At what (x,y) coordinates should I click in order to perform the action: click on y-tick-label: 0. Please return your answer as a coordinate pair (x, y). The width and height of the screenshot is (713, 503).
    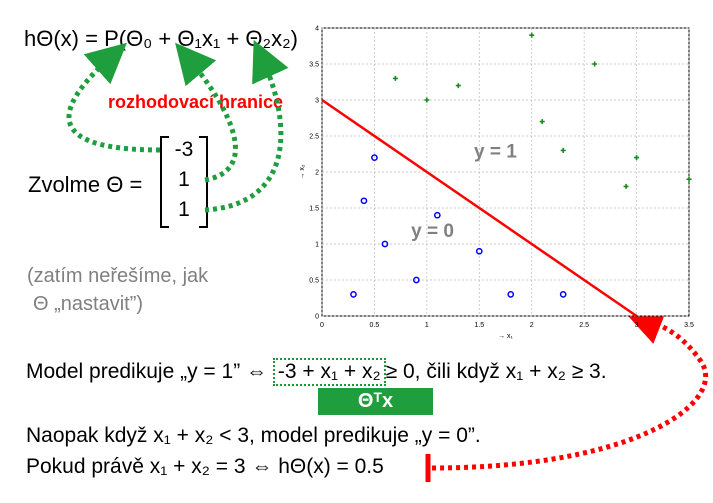
    Looking at the image, I should click on (317, 317).